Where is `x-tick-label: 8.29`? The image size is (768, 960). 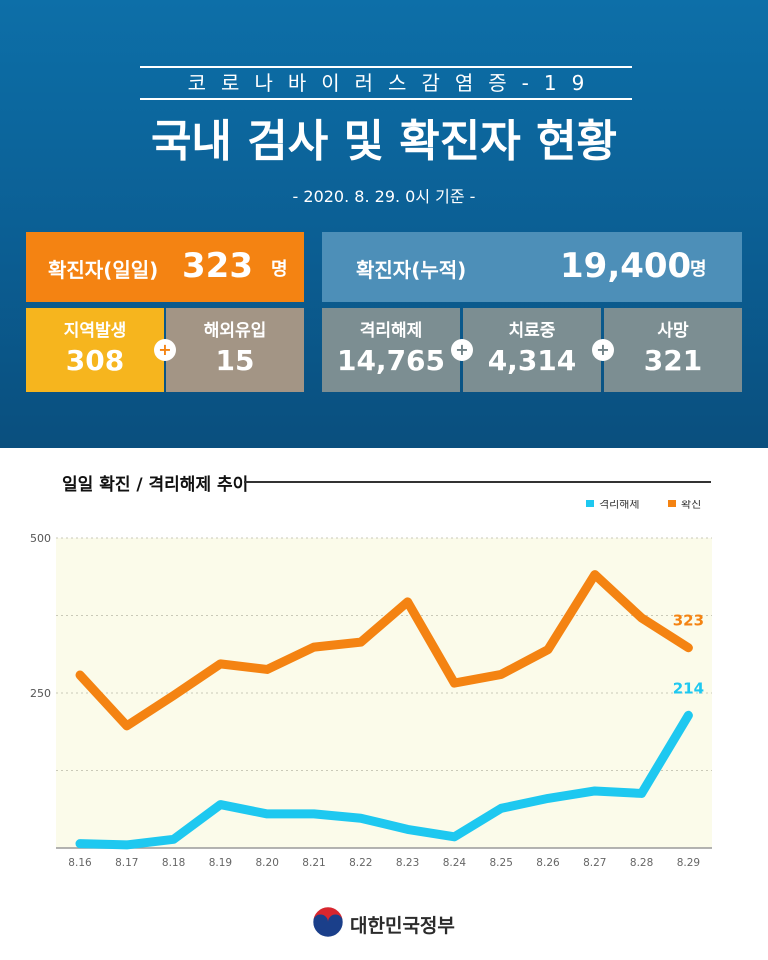
x-tick-label: 8.29 is located at coordinates (688, 863).